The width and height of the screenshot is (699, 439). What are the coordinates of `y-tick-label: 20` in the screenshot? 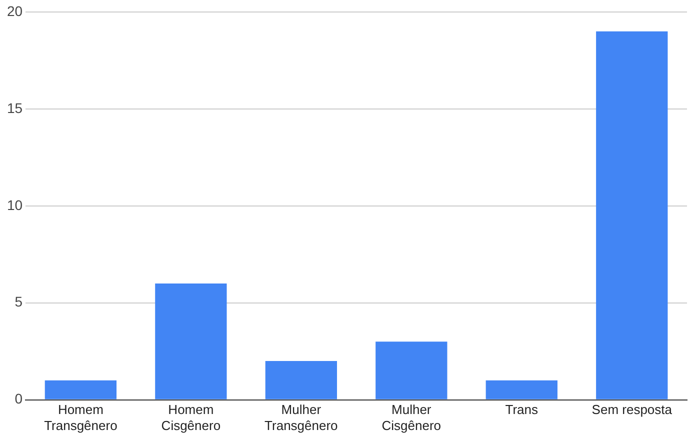 It's located at (14, 10).